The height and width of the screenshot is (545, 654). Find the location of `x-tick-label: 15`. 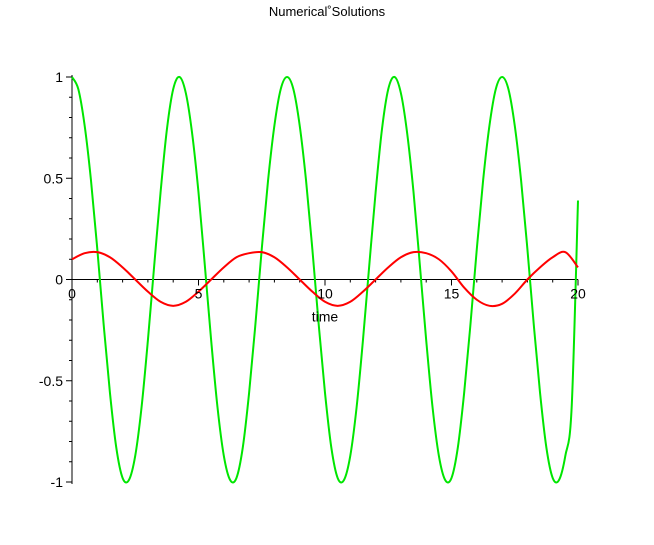

x-tick-label: 15 is located at coordinates (452, 294).